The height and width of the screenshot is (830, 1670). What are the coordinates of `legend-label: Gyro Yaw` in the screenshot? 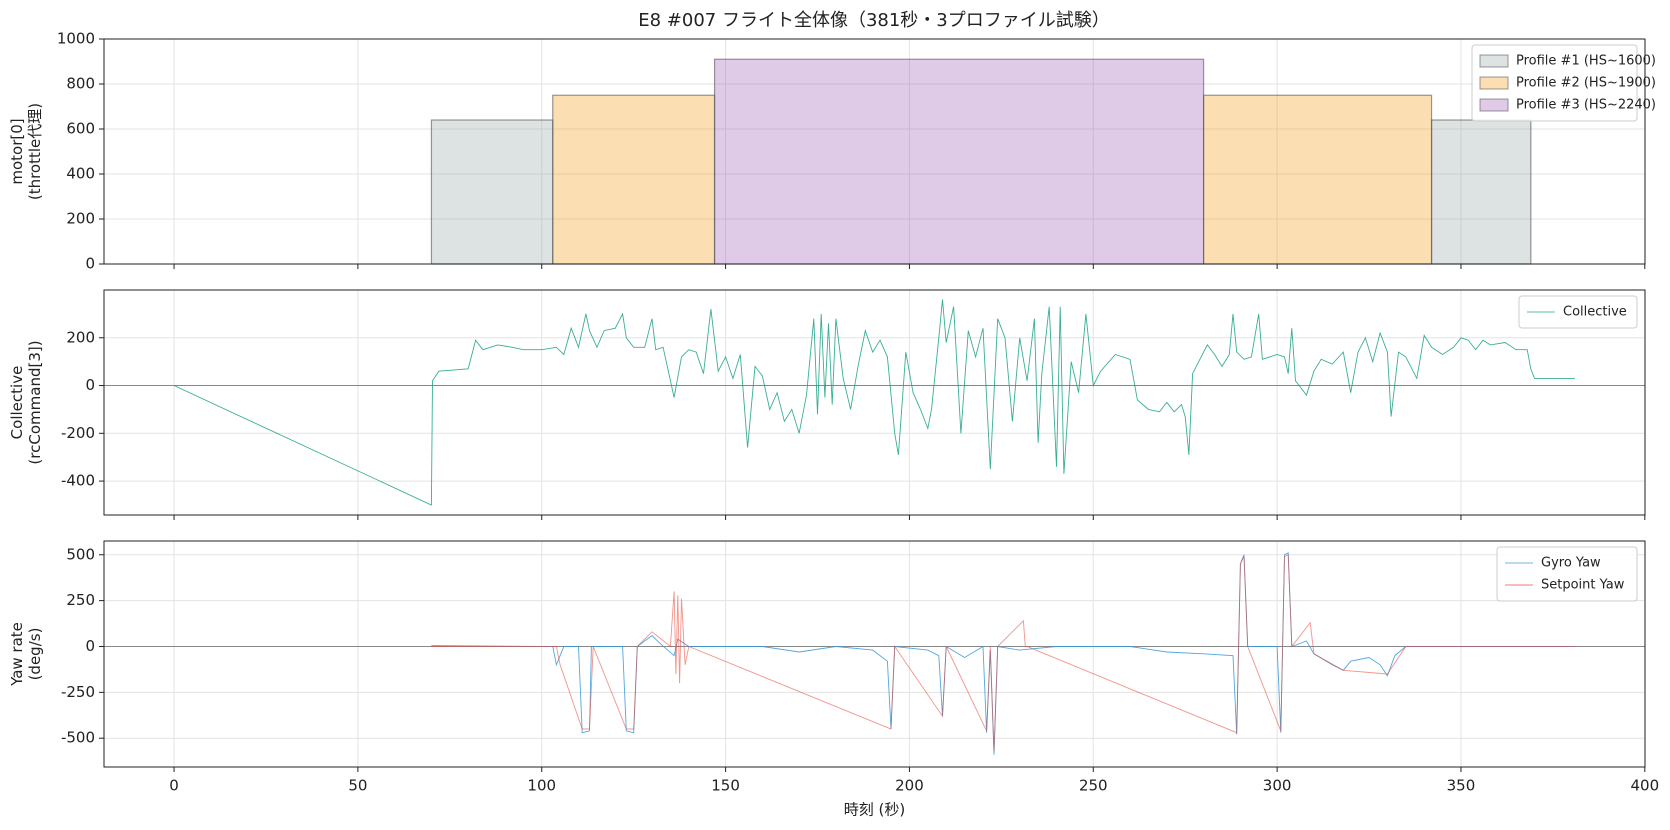 It's located at (1571, 563).